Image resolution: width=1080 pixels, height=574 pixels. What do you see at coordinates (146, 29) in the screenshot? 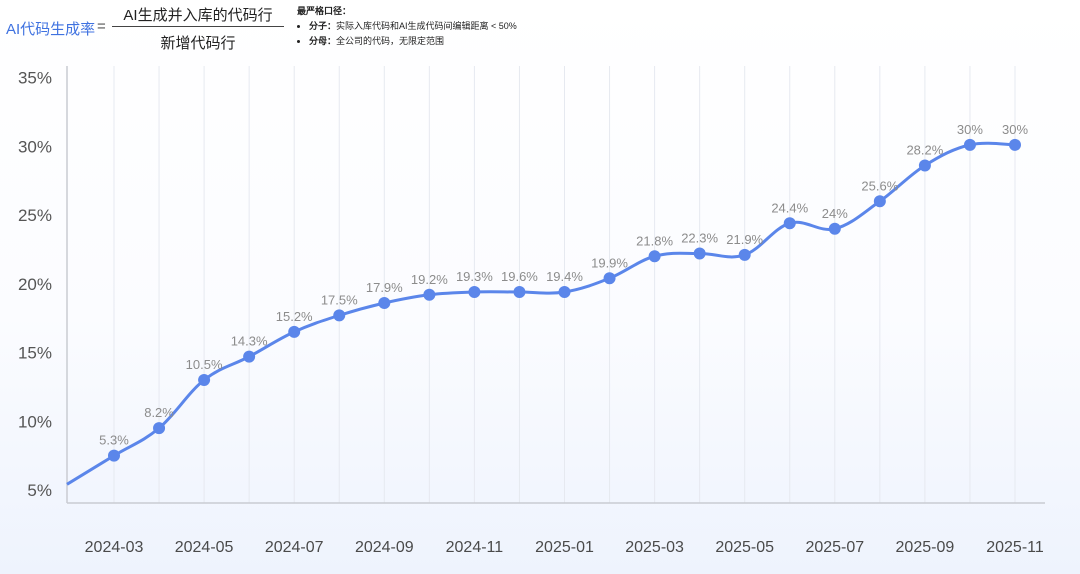
I see `formula: AI代码生成率 = AI生成并入库的代码行 新增代码行` at bounding box center [146, 29].